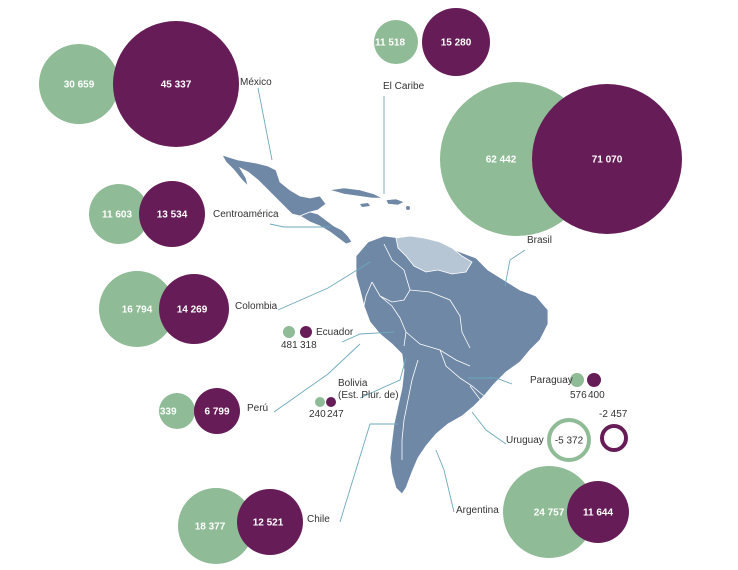  I want to click on value-chile-1: 18 377, so click(210, 527).